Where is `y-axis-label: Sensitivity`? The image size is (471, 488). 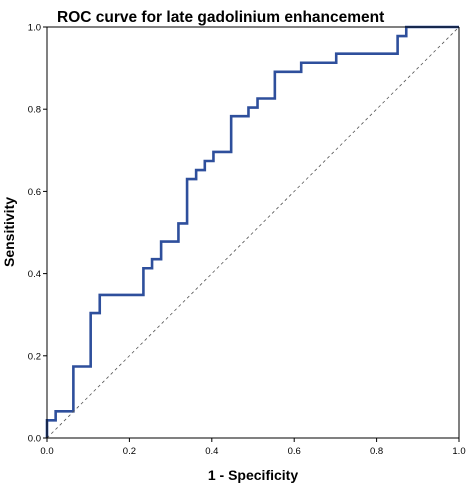 y-axis-label: Sensitivity is located at coordinates (9, 232).